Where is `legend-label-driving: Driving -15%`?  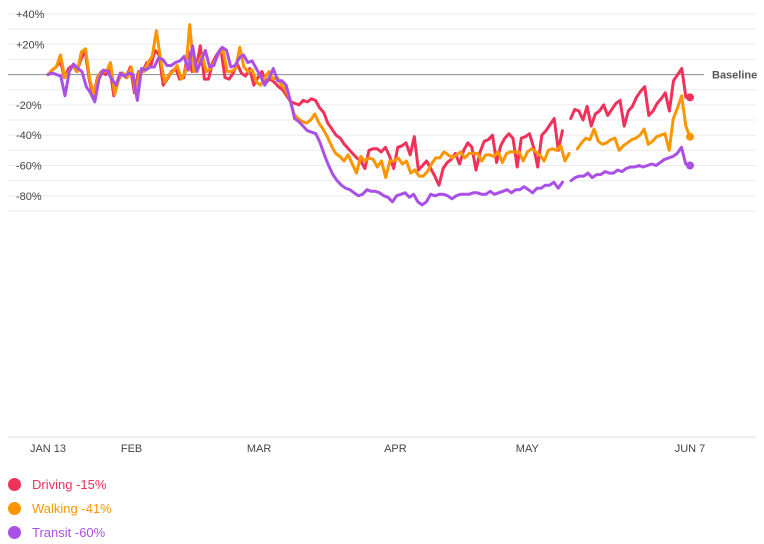 legend-label-driving: Driving -15% is located at coordinates (69, 484).